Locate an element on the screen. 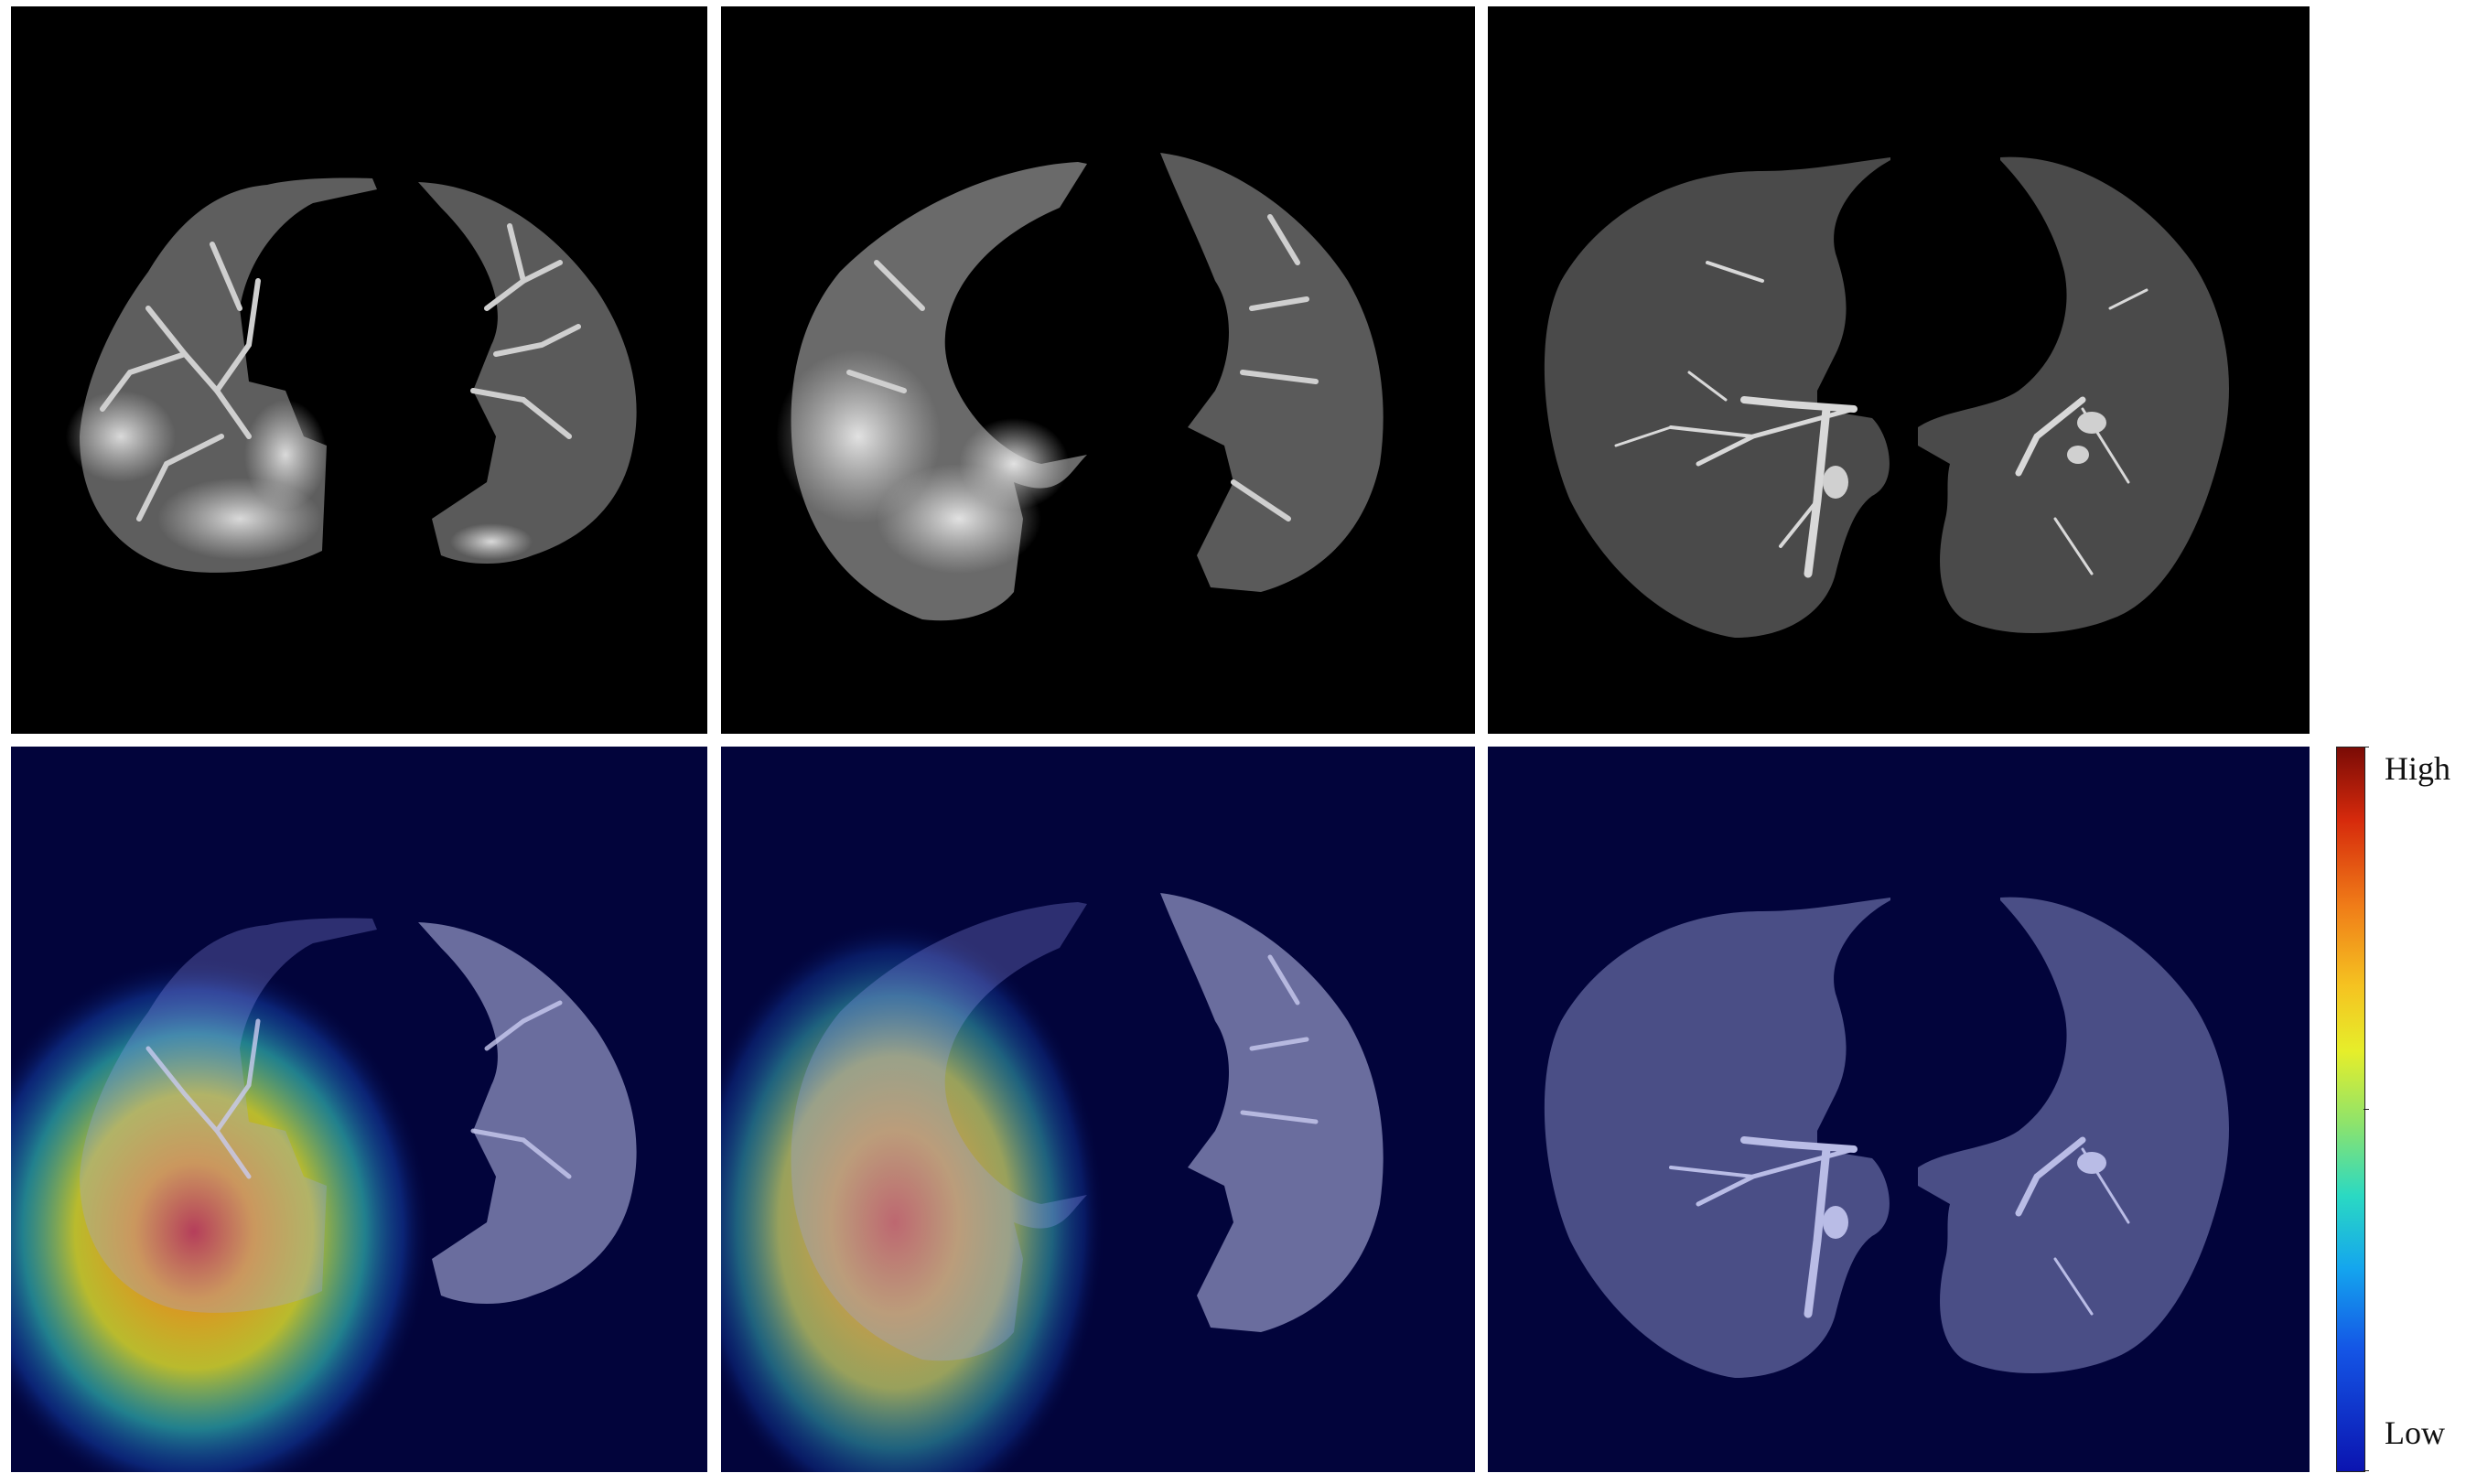 The image size is (2466, 1484). colorbar-tick-low is located at coordinates (2366, 1470).